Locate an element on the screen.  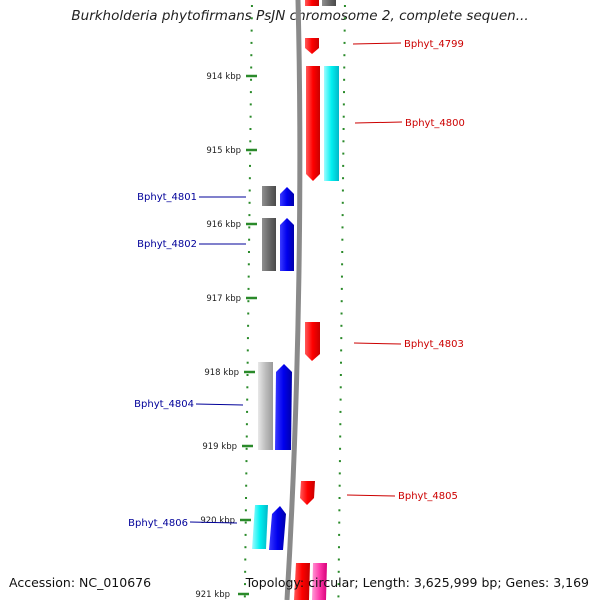
gene-label-bphyt-4804: Bphyt_4804 is located at coordinates (164, 404).